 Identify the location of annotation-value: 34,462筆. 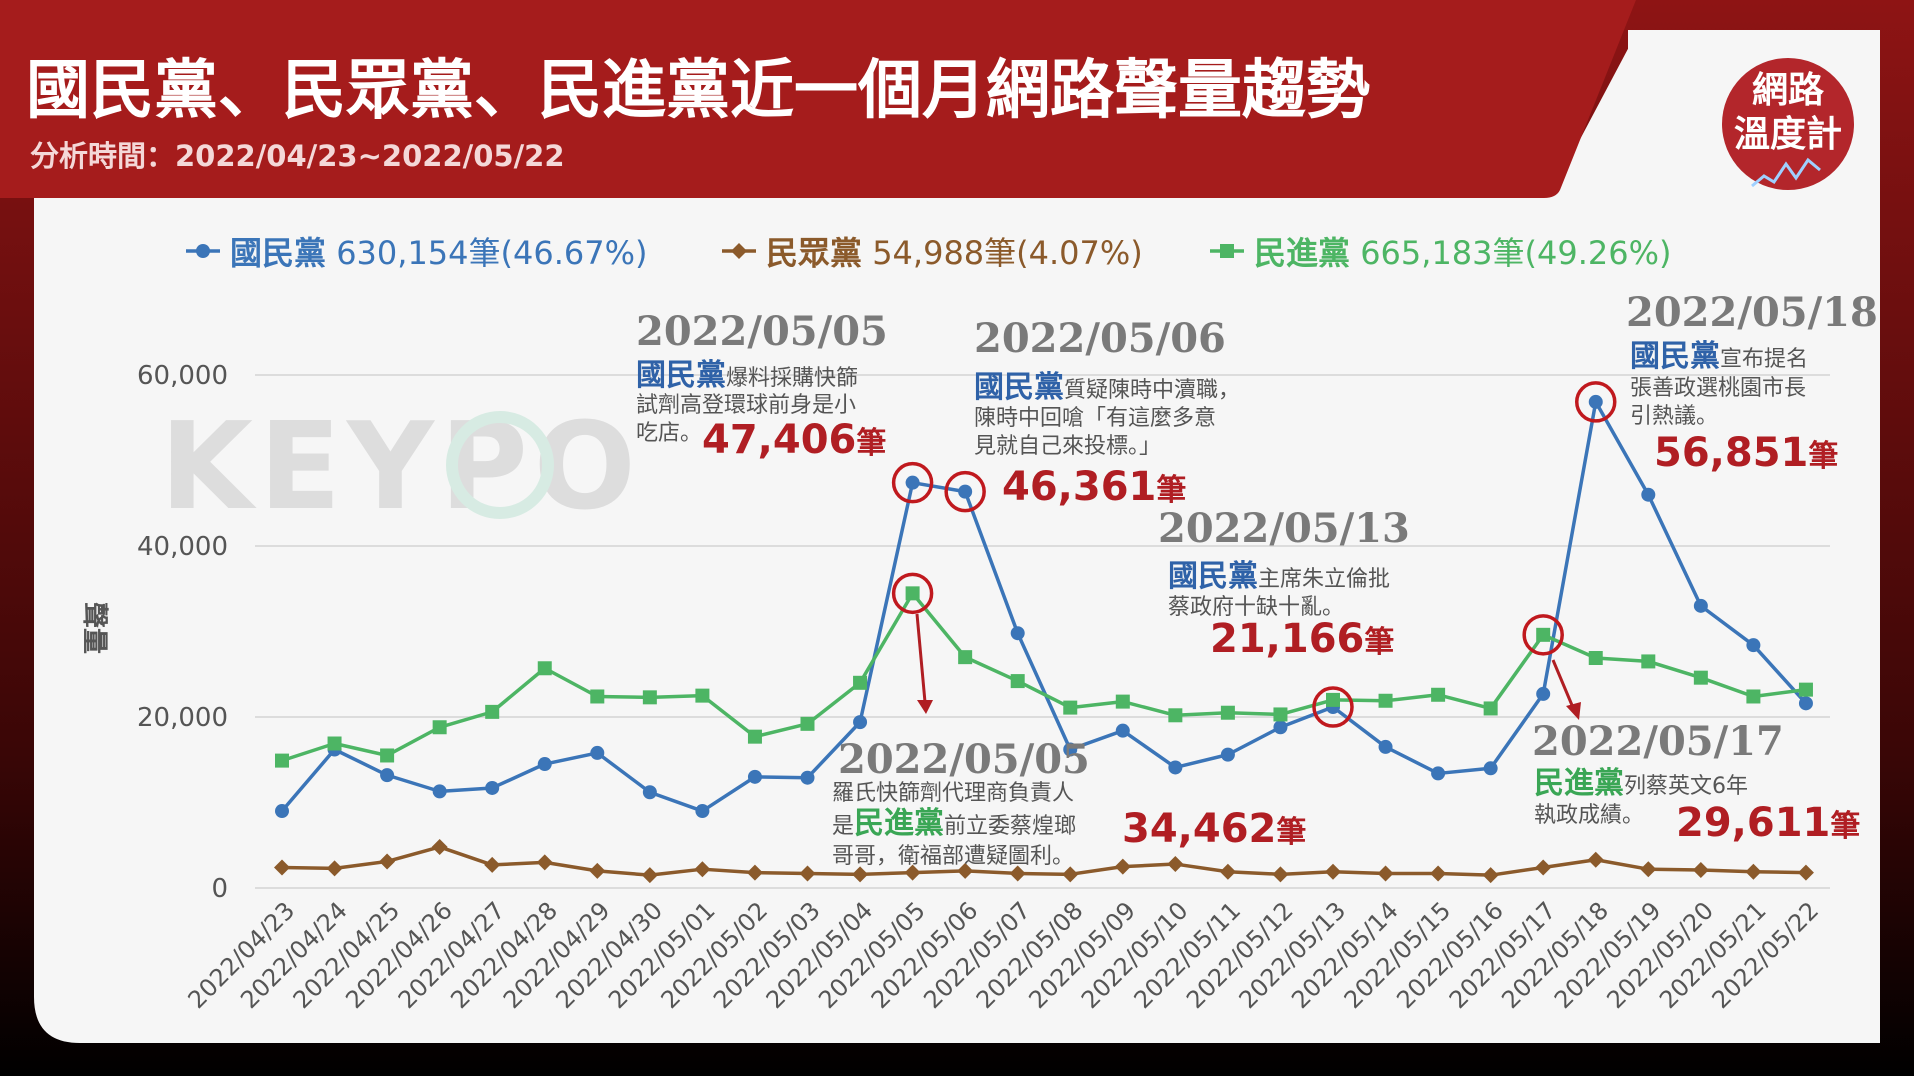
(1214, 829).